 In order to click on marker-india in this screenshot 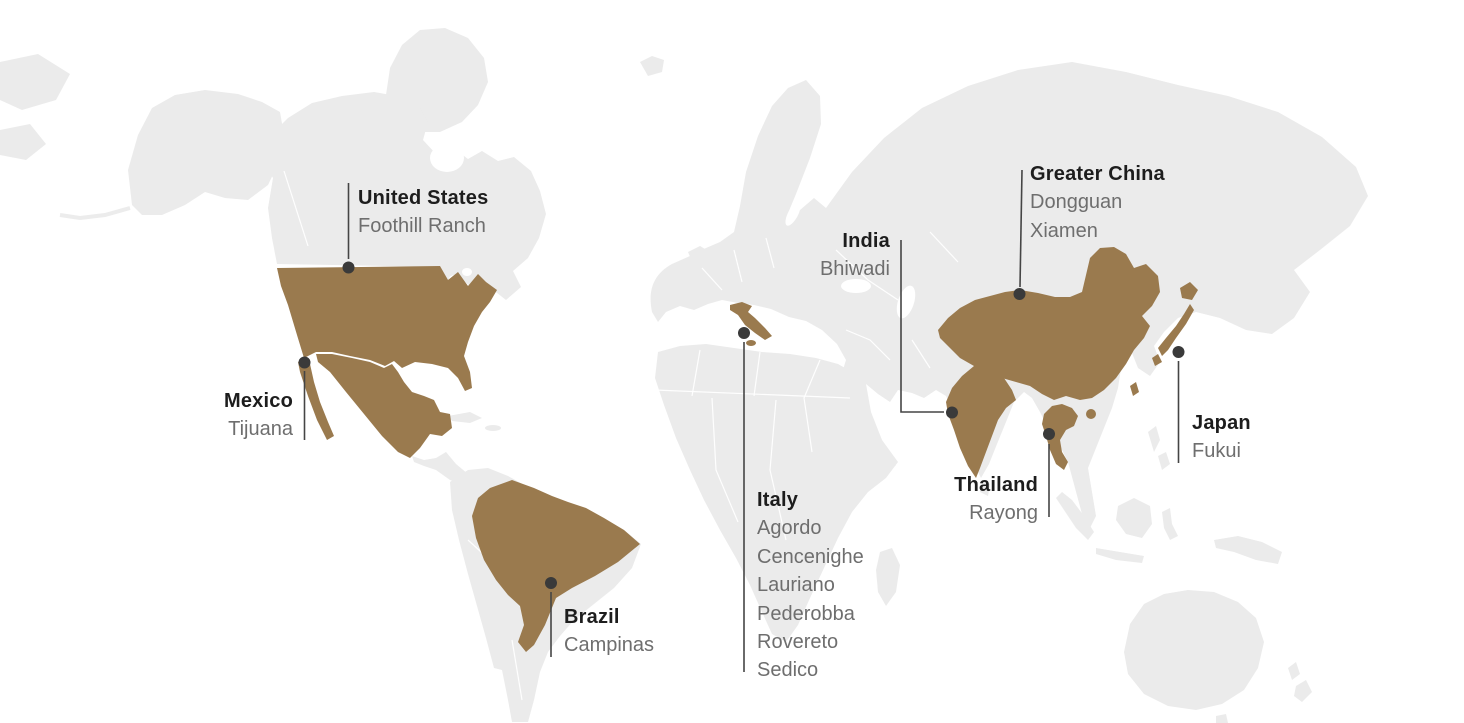, I will do `click(952, 412)`.